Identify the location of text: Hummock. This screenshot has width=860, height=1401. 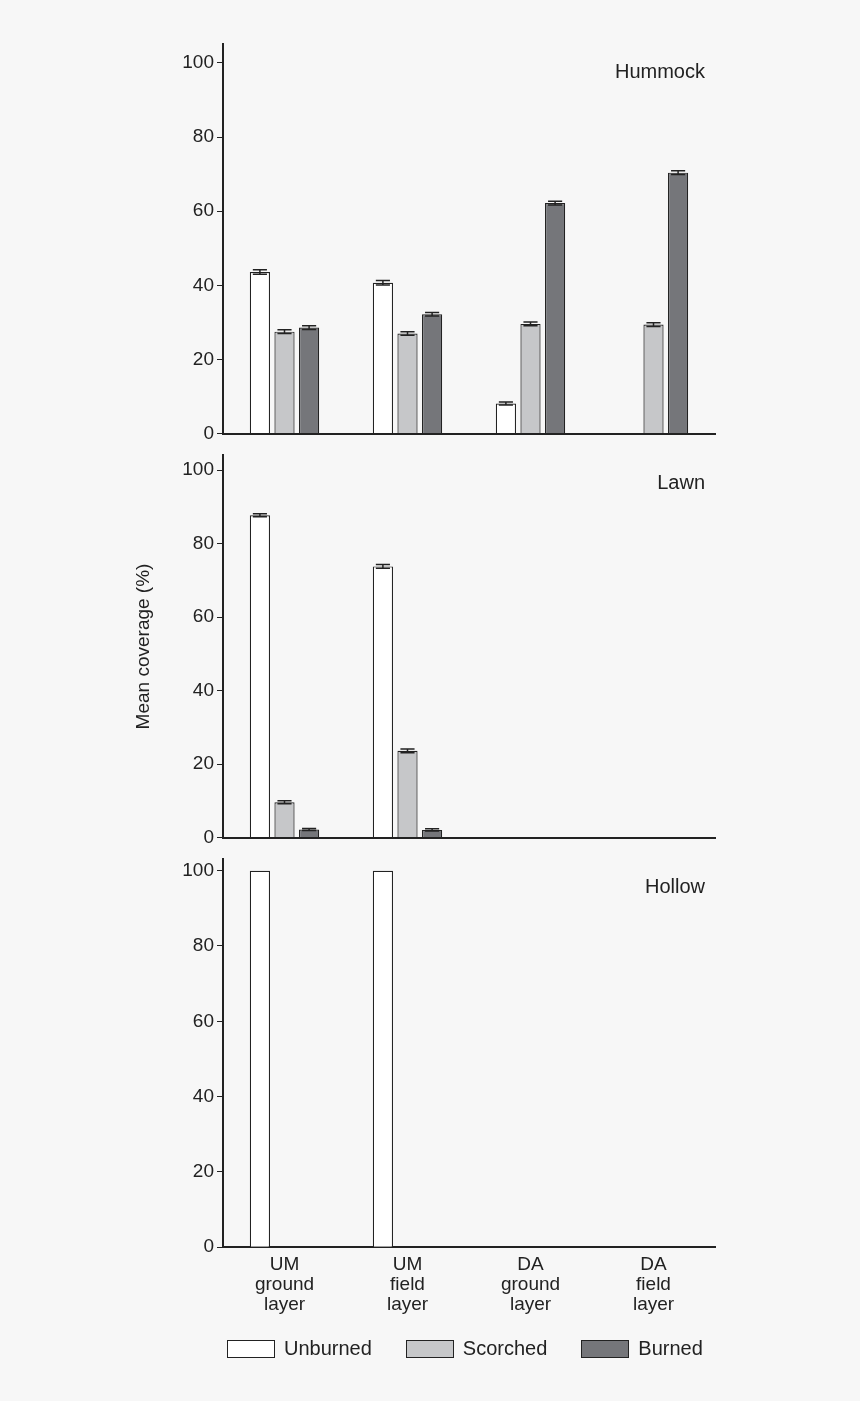
(660, 70).